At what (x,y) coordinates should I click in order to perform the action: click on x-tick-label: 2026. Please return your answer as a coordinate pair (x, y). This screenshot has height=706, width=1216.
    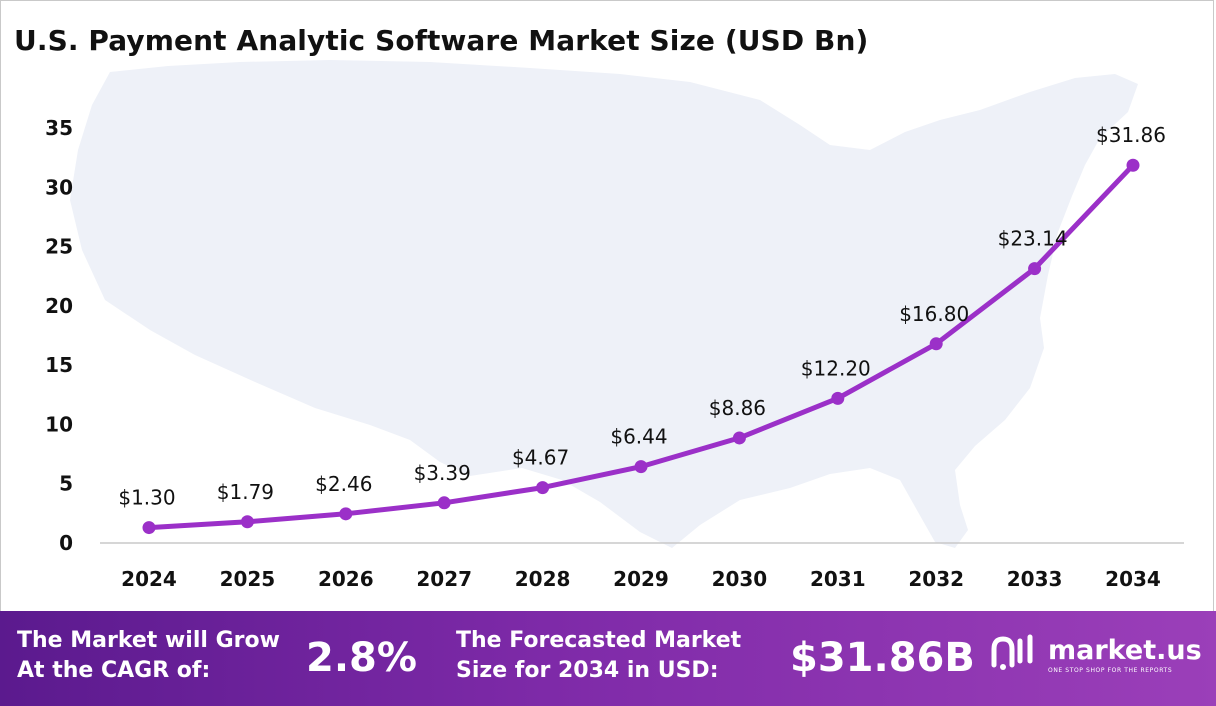
    Looking at the image, I should click on (346, 579).